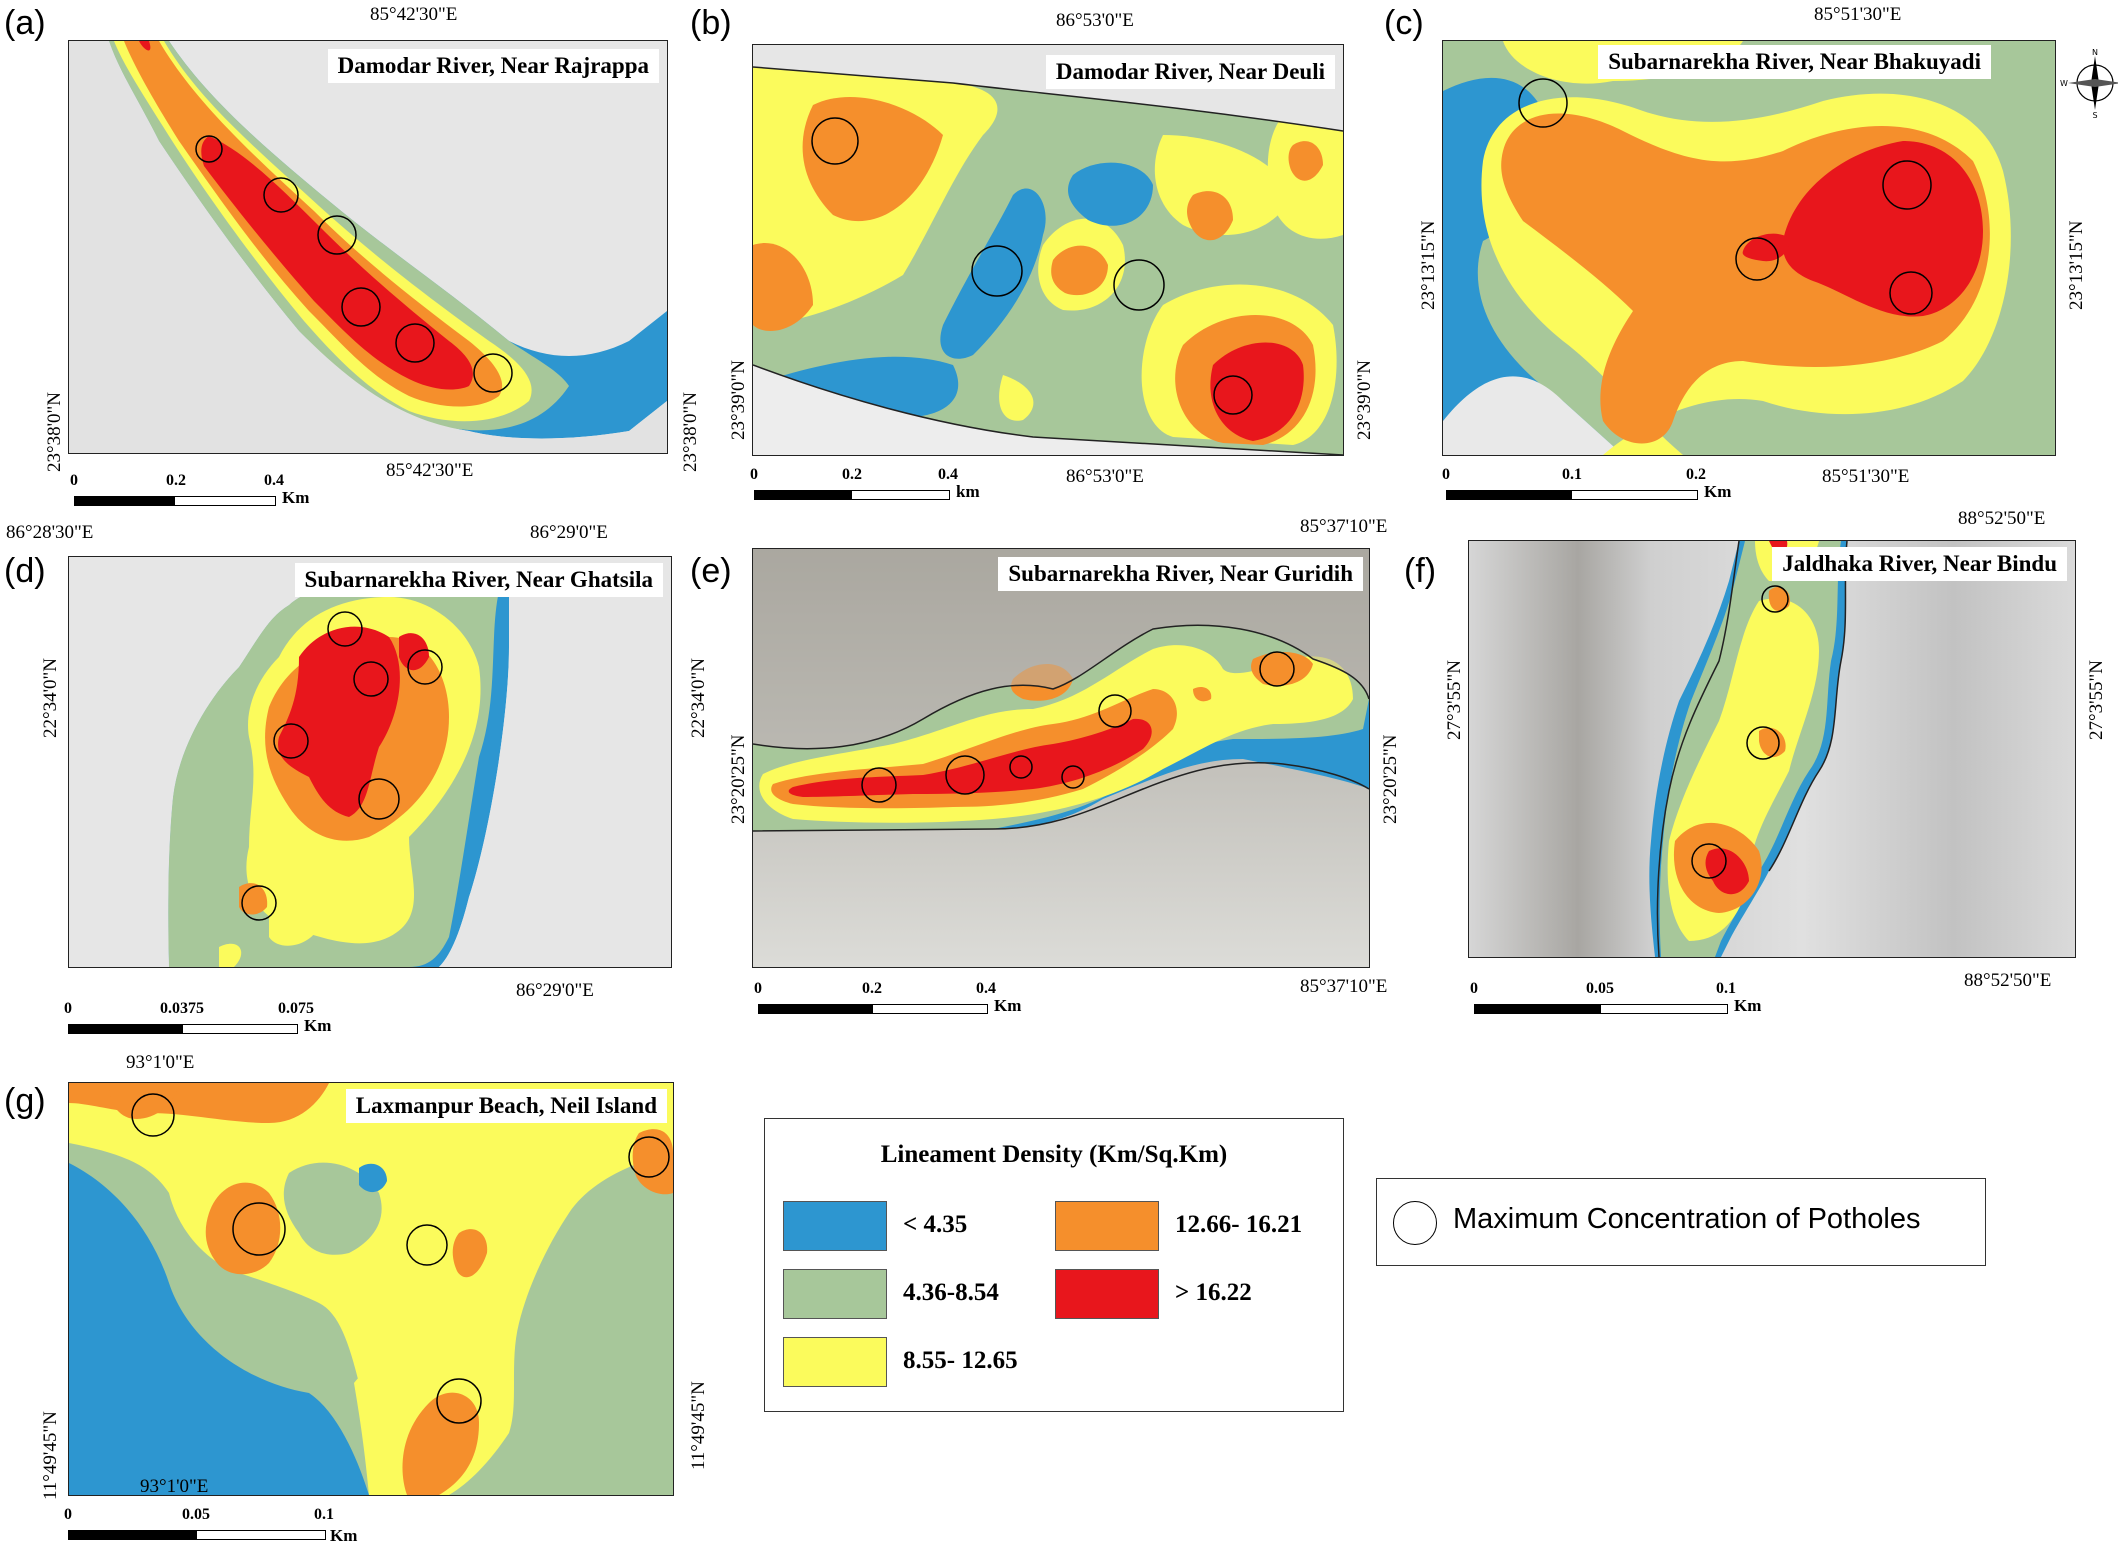  What do you see at coordinates (1239, 1224) in the screenshot?
I see `legend-label-high: 12.66- 16.21` at bounding box center [1239, 1224].